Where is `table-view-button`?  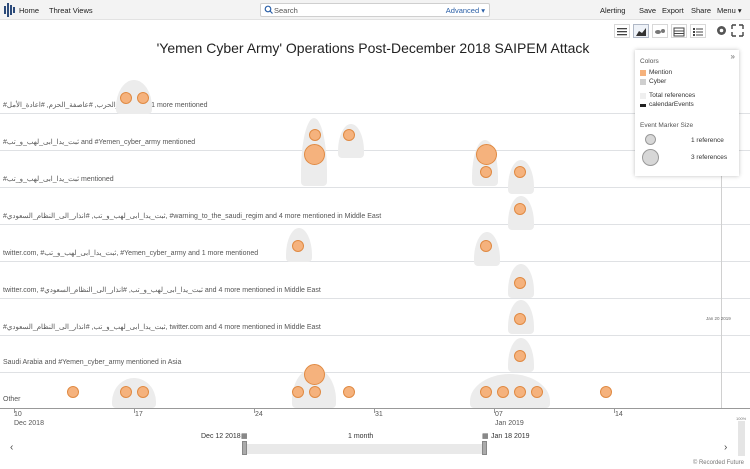
table-view-button is located at coordinates (679, 31).